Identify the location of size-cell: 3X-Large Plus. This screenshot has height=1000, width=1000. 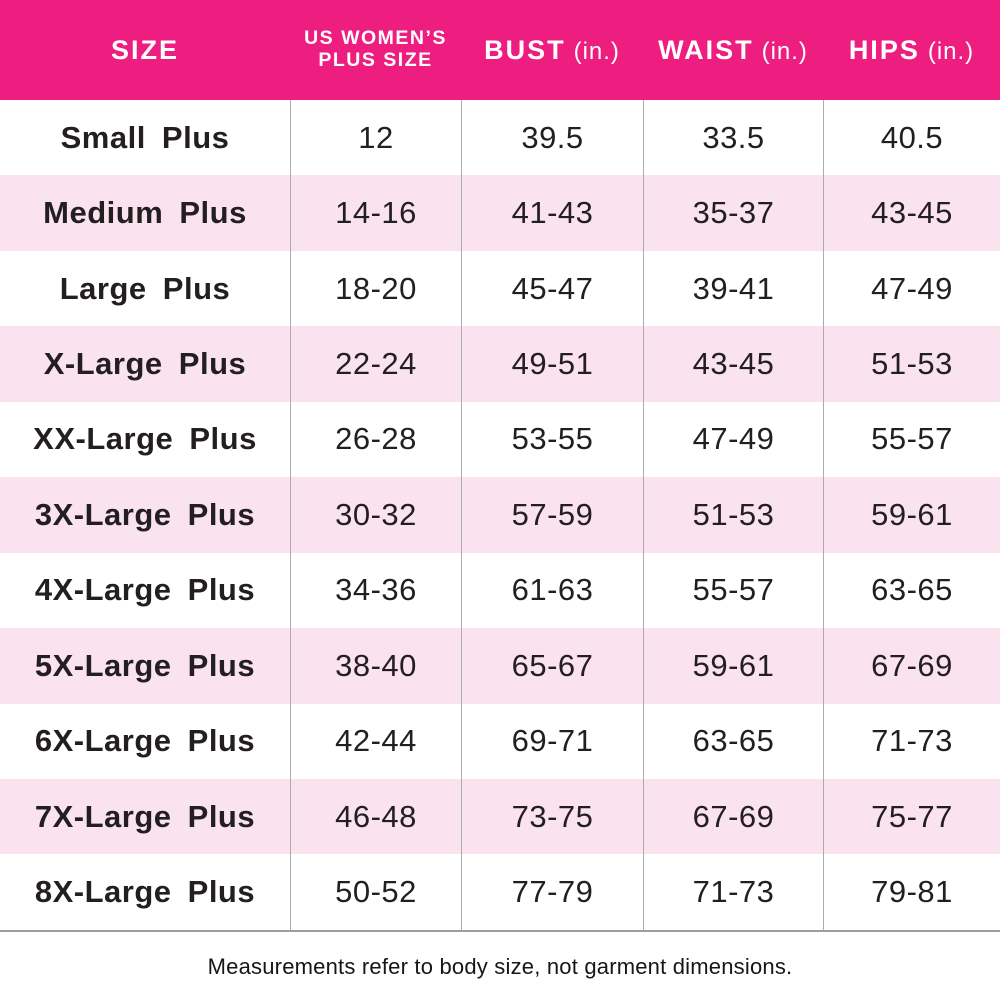
(145, 514).